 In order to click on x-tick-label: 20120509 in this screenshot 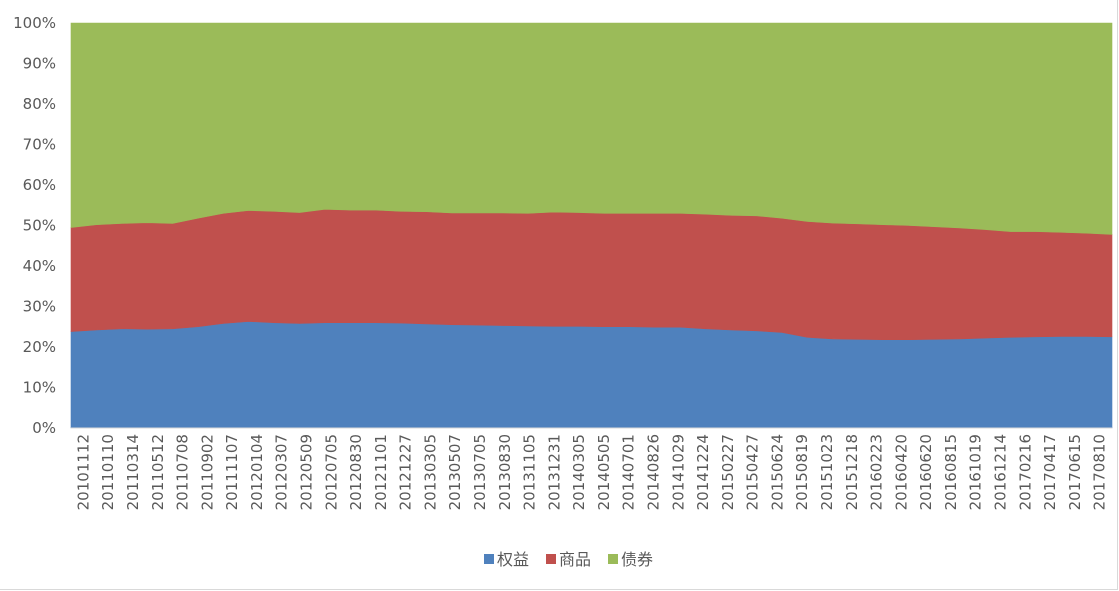, I will do `click(306, 472)`.